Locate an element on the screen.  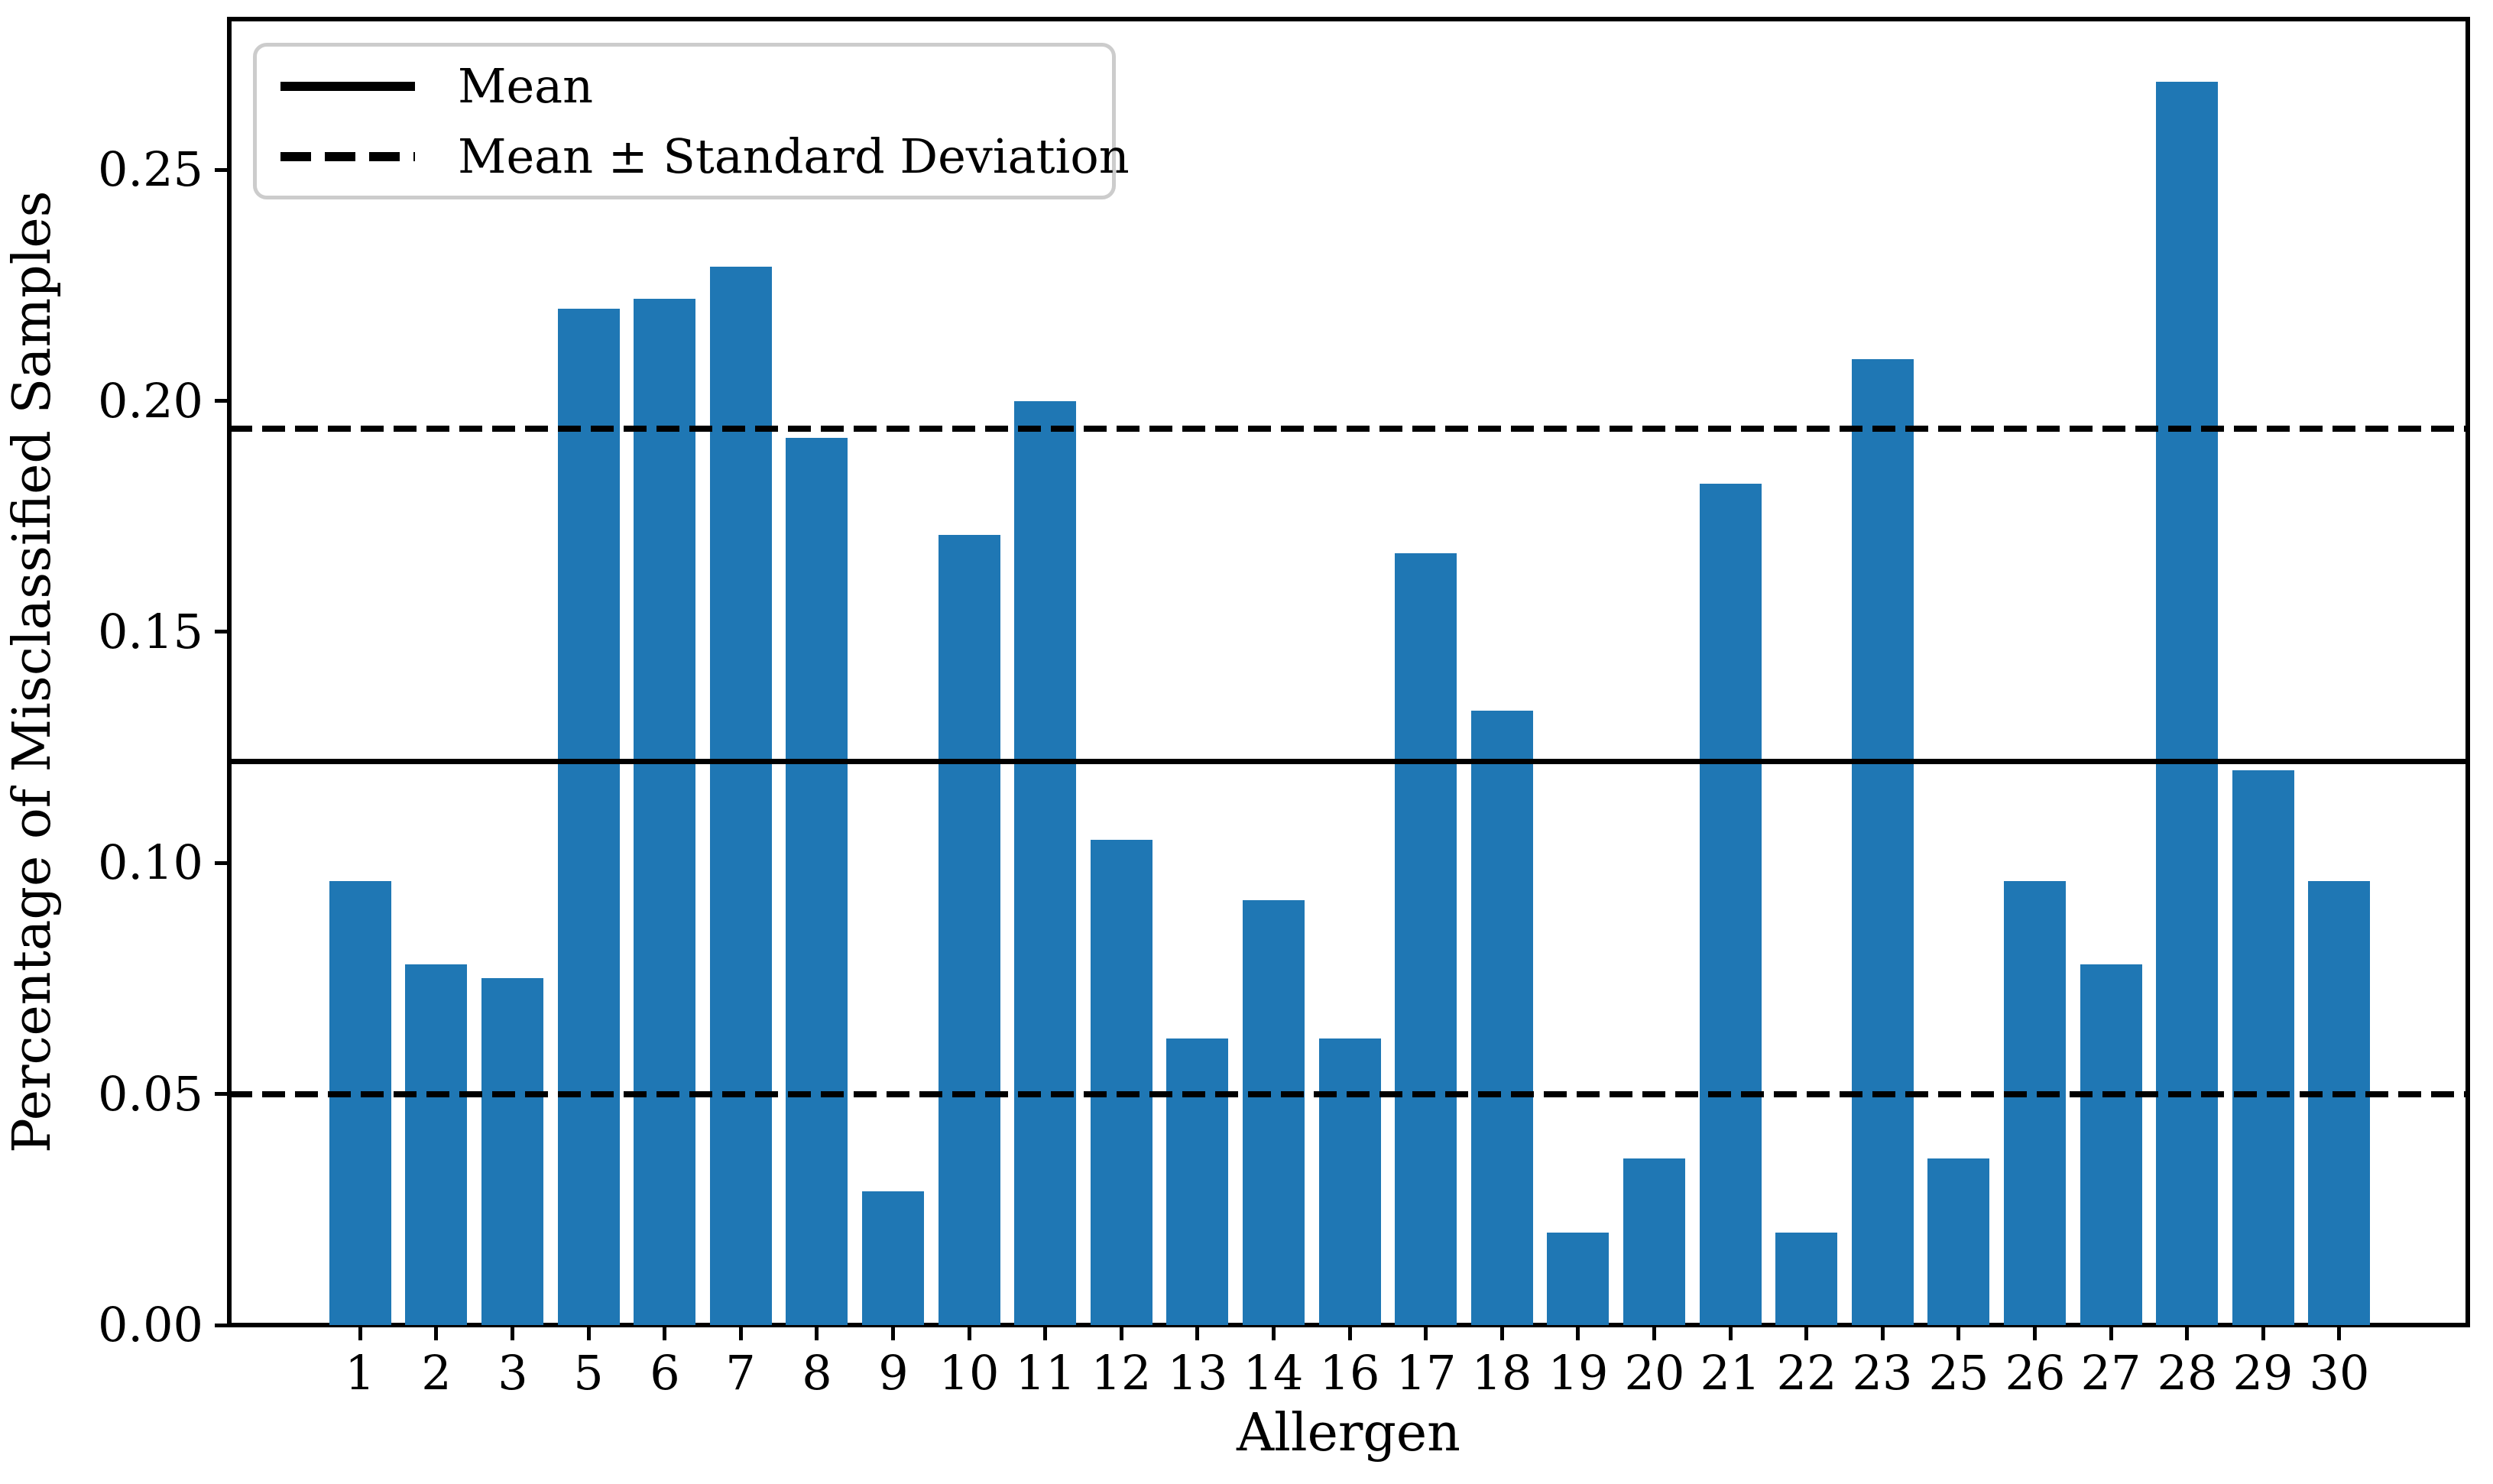
x-tick-label-20: 20 is located at coordinates (1654, 1373).